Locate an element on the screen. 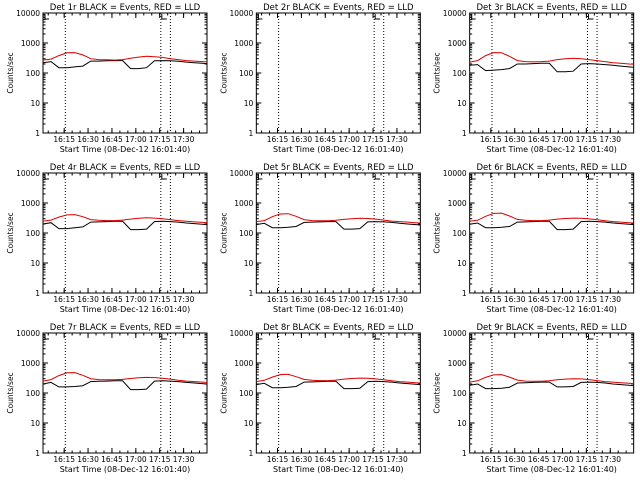 The width and height of the screenshot is (640, 480). panel-title: Det 2r BLACK = Events, RED = LLD is located at coordinates (338, 8).